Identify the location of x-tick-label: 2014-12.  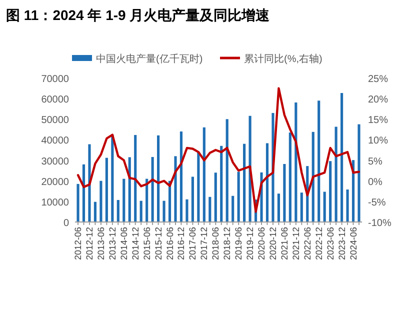
(135, 243).